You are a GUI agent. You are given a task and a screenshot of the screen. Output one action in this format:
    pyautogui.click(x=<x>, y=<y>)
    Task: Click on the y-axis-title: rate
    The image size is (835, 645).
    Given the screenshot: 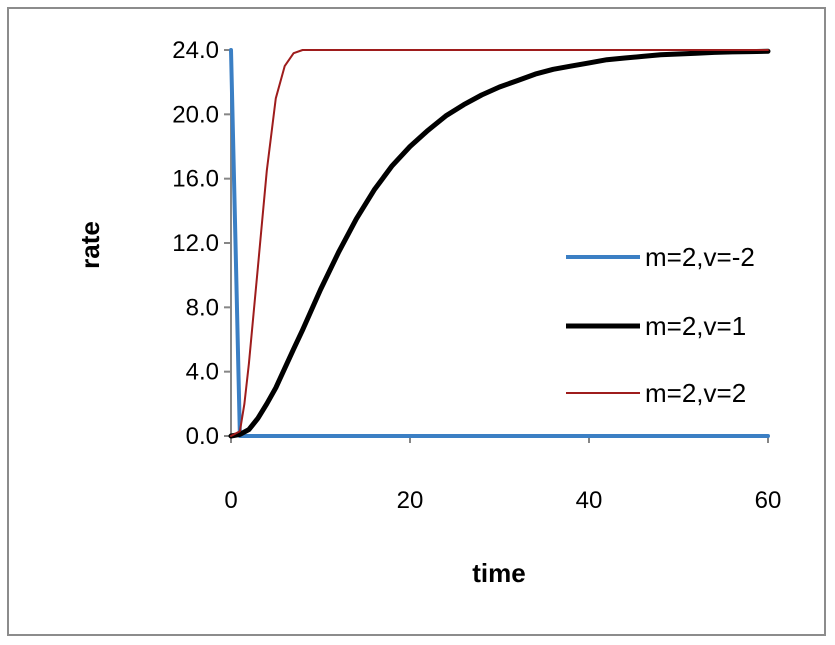 What is the action you would take?
    pyautogui.click(x=90, y=245)
    